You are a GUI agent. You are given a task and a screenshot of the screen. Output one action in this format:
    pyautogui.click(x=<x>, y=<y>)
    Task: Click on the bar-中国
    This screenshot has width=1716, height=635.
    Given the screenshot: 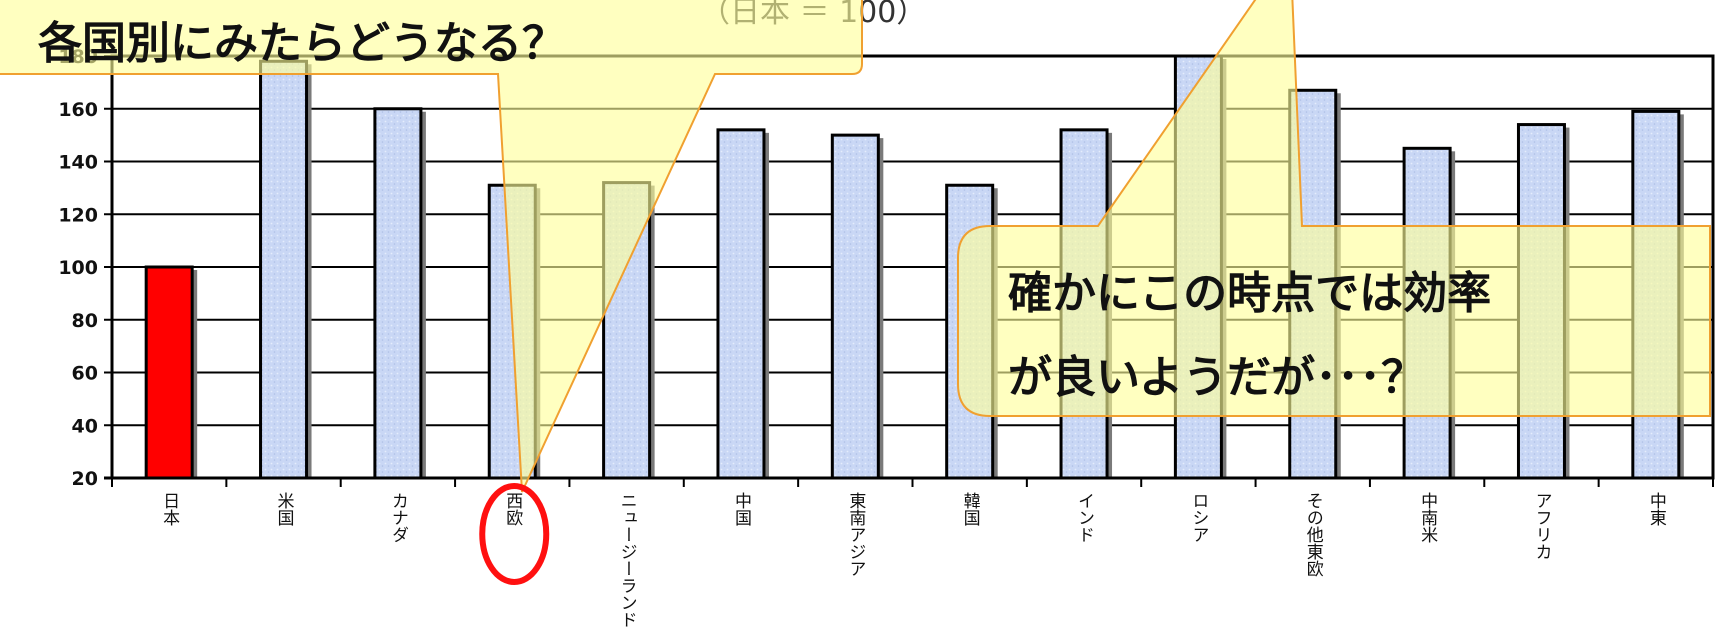 What is the action you would take?
    pyautogui.click(x=741, y=304)
    